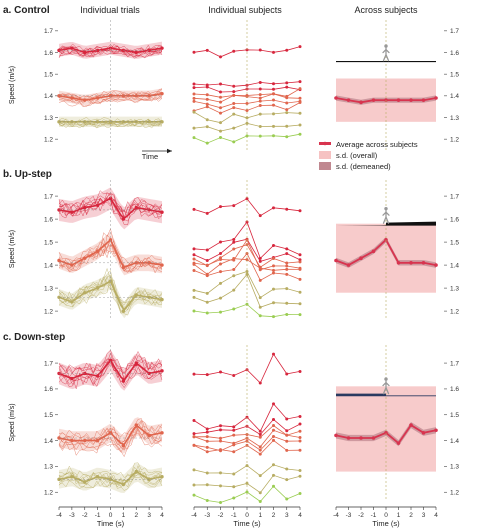  Describe the element at coordinates (110, 253) in the screenshot. I see `trial-line-mid` at that location.